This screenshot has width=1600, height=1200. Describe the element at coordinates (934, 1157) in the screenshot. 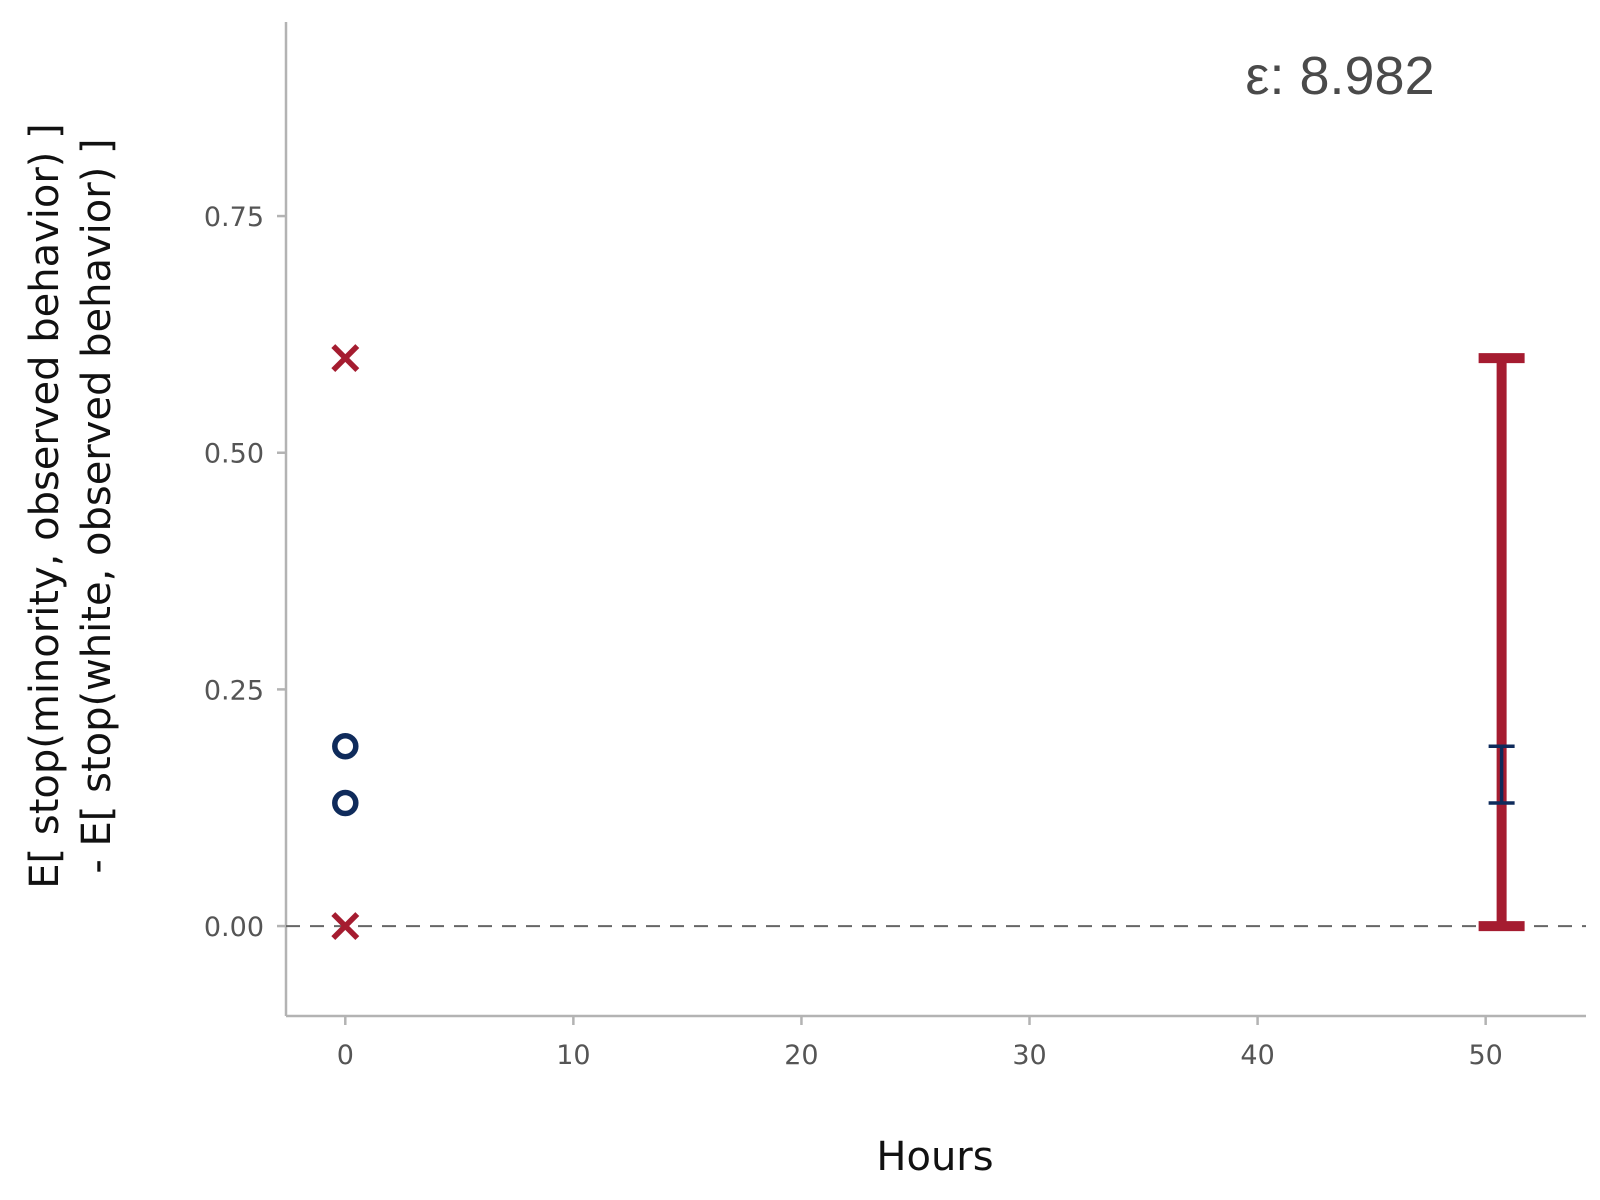

I see `x-axis-title: Hours` at that location.